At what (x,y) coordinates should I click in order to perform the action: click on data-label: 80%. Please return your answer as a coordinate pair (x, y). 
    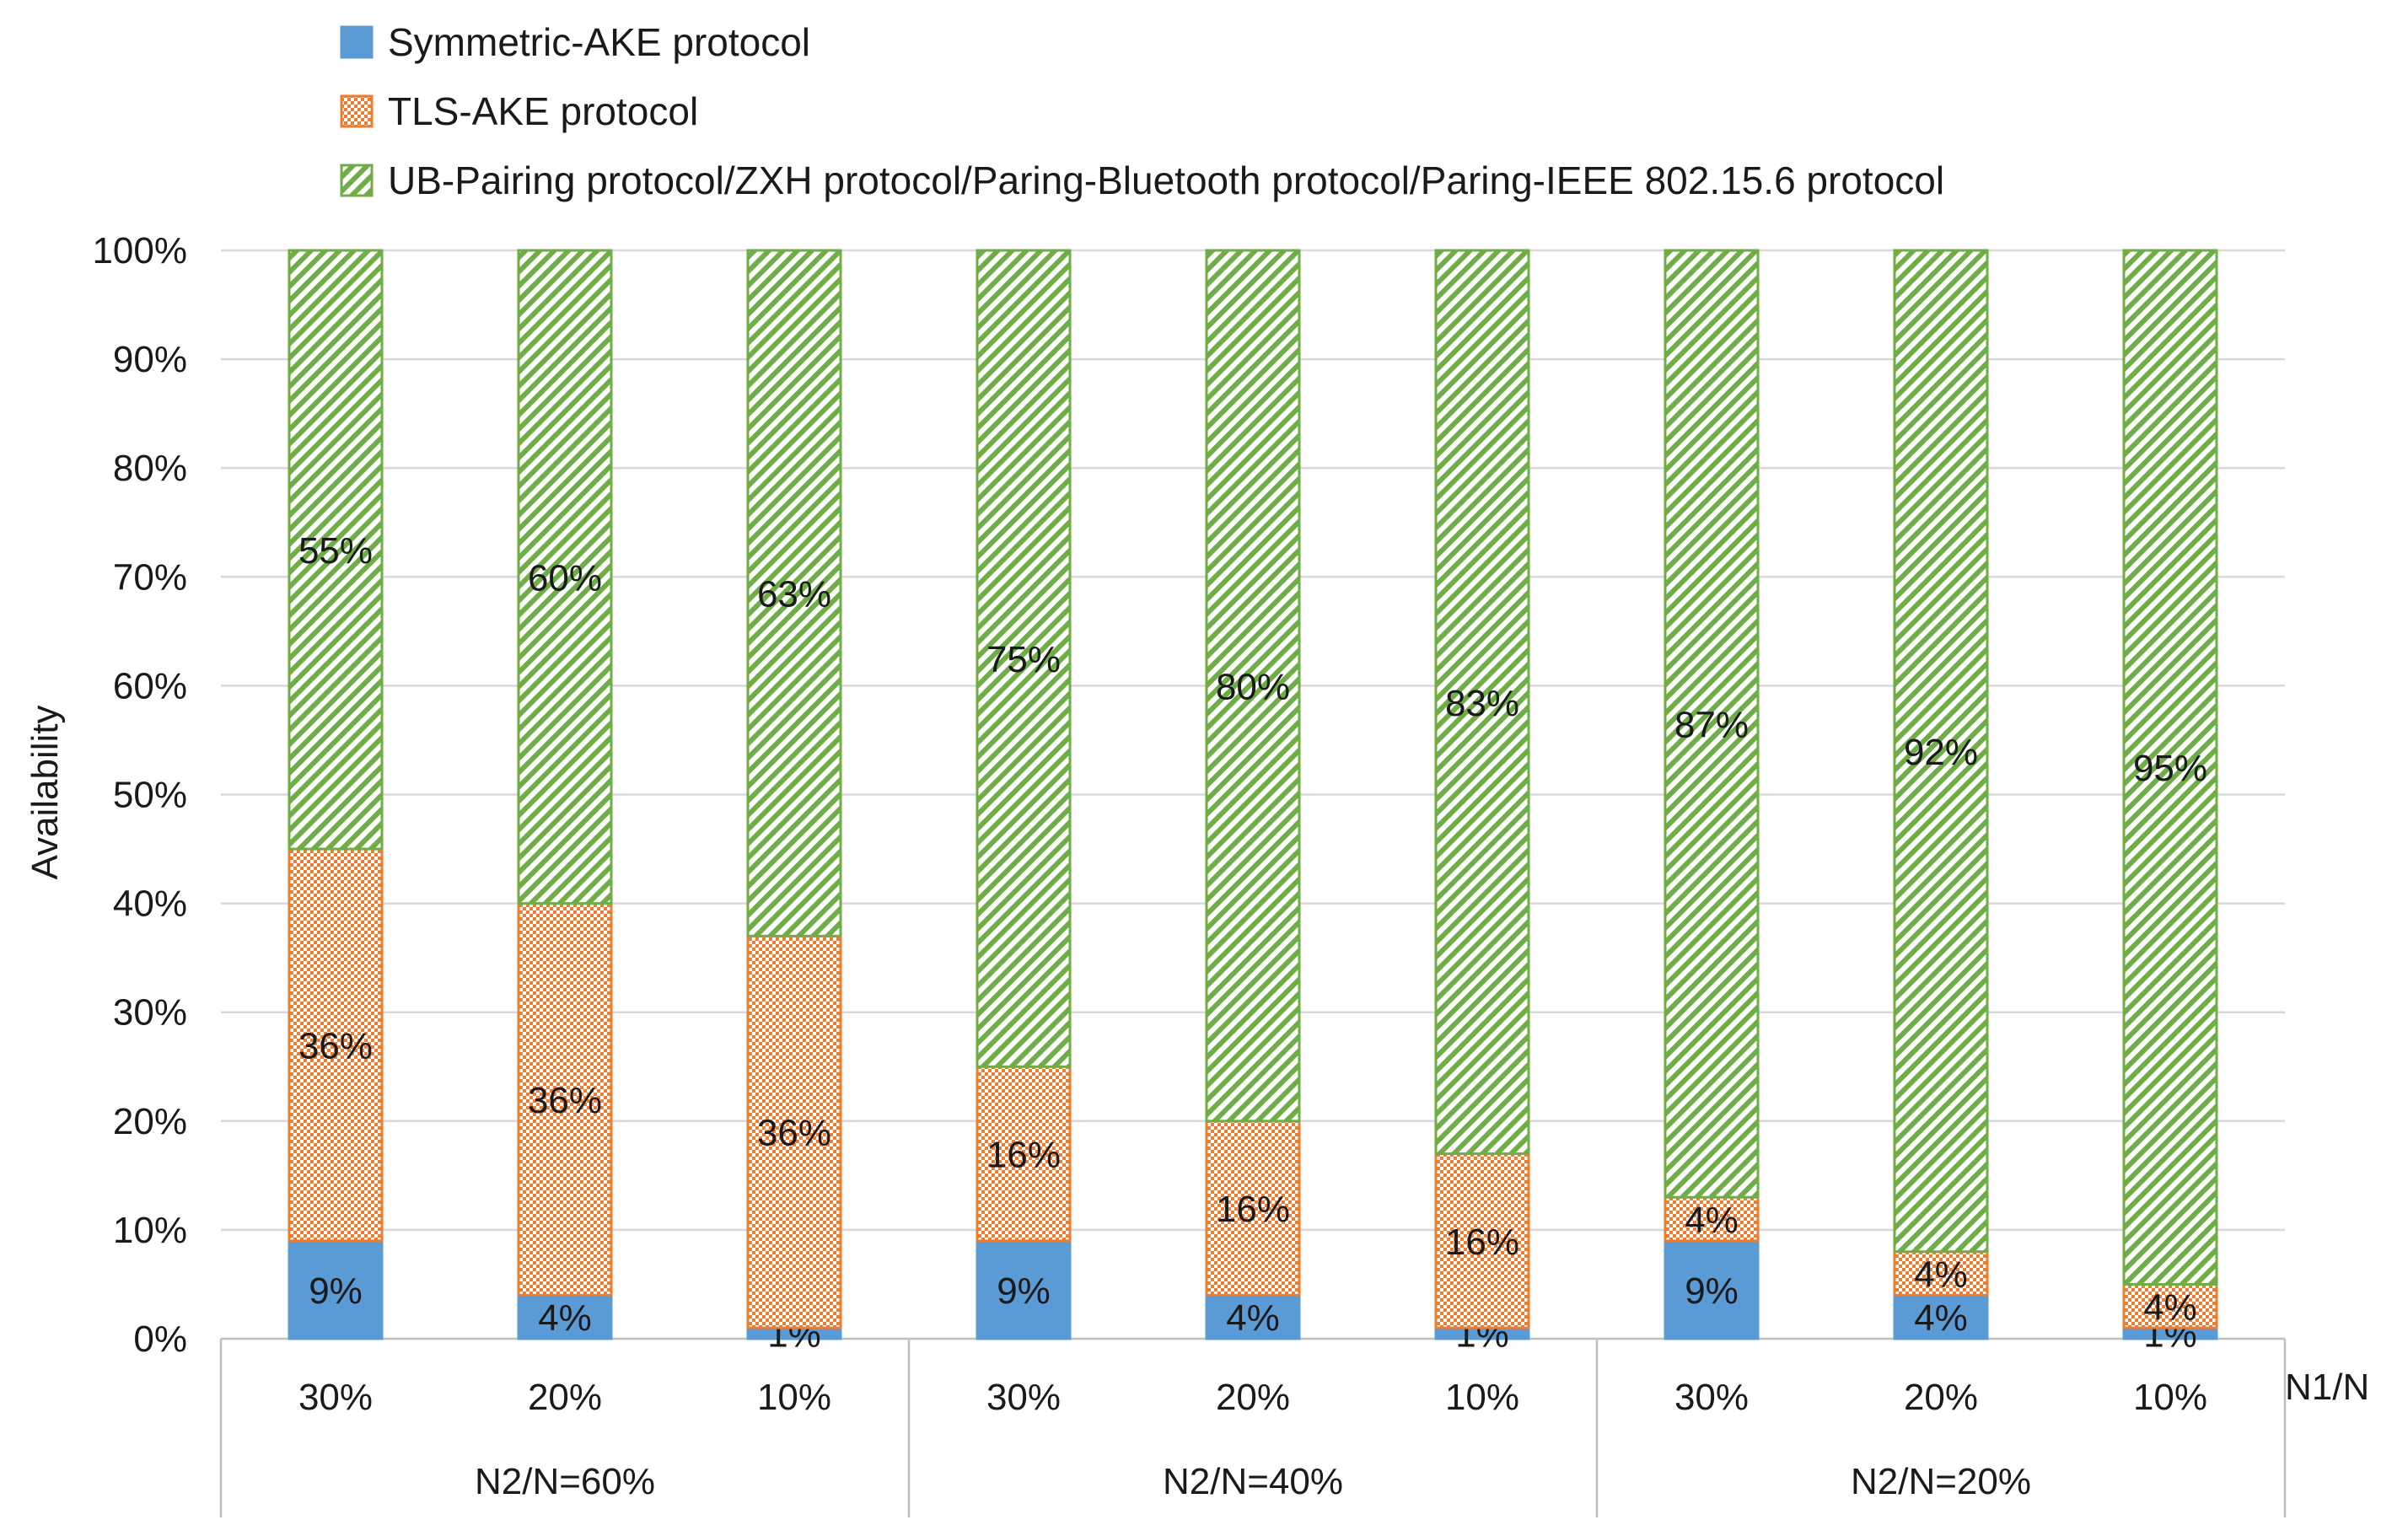
    Looking at the image, I should click on (1253, 686).